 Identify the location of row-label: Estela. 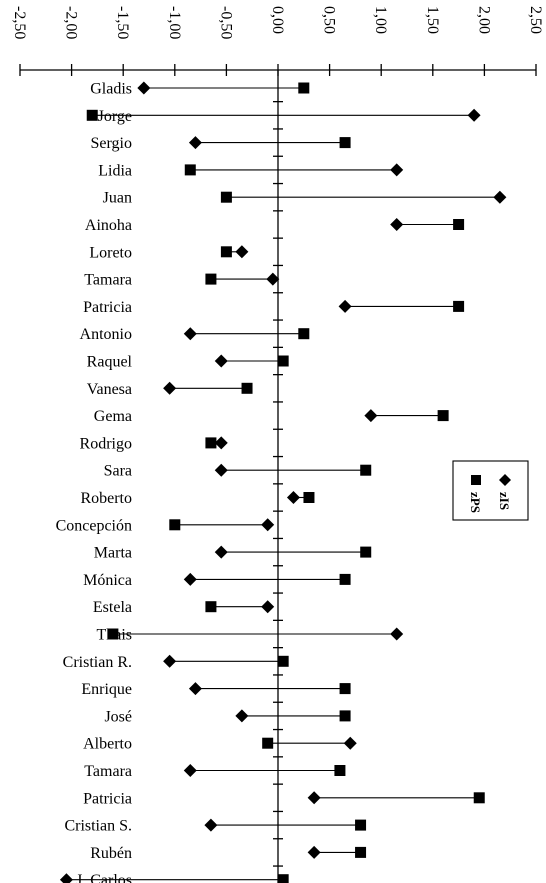
(112, 607).